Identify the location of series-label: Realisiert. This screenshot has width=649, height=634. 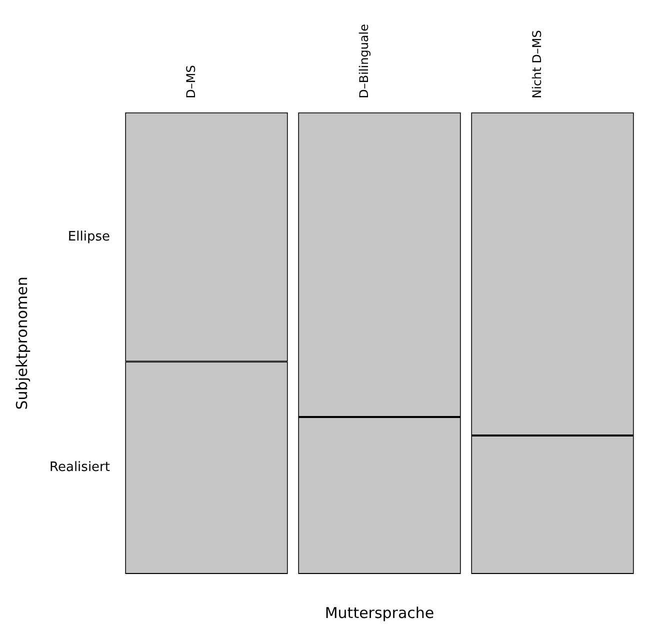
(80, 468).